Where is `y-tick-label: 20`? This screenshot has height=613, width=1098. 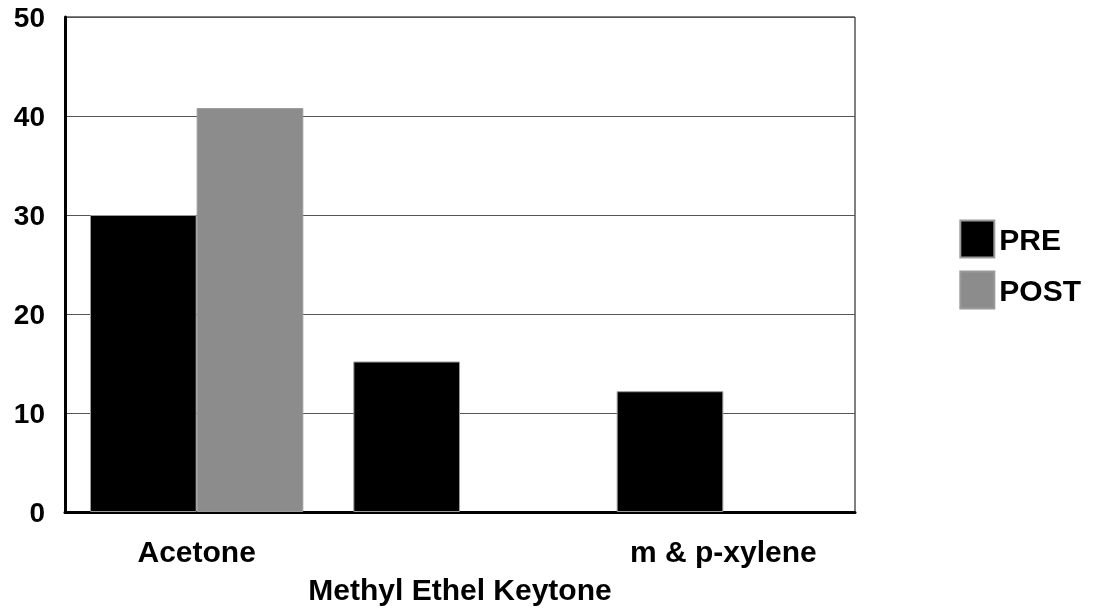
y-tick-label: 20 is located at coordinates (29, 314).